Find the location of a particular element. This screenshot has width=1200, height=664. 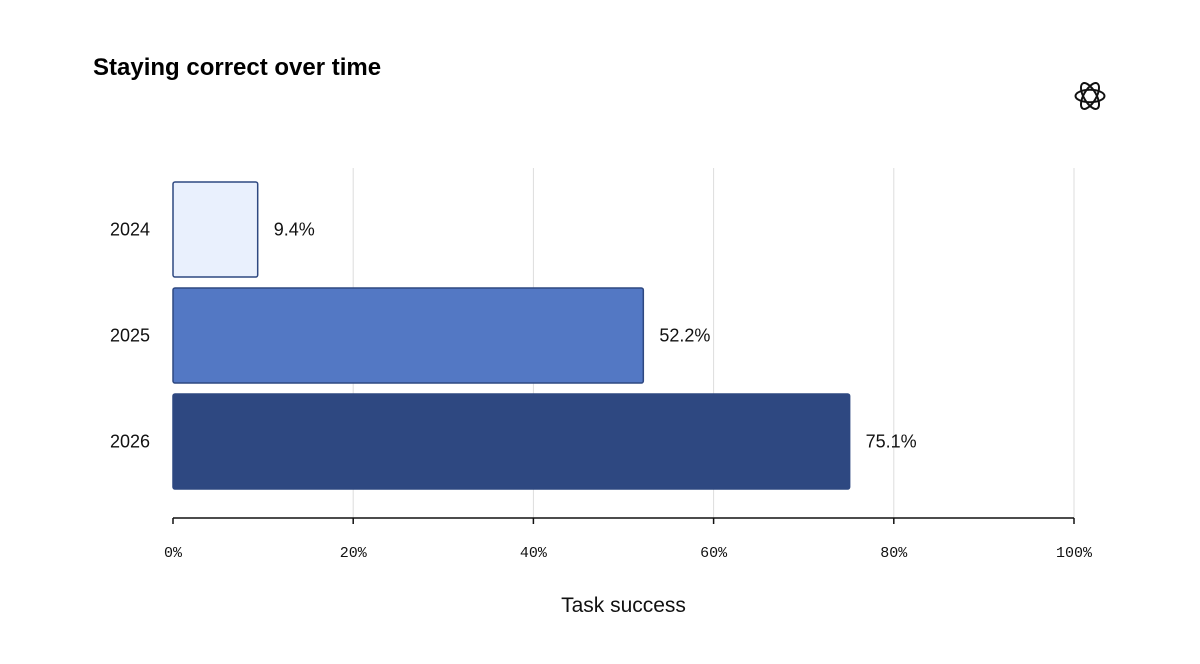

data-label: 9.4% is located at coordinates (294, 230).